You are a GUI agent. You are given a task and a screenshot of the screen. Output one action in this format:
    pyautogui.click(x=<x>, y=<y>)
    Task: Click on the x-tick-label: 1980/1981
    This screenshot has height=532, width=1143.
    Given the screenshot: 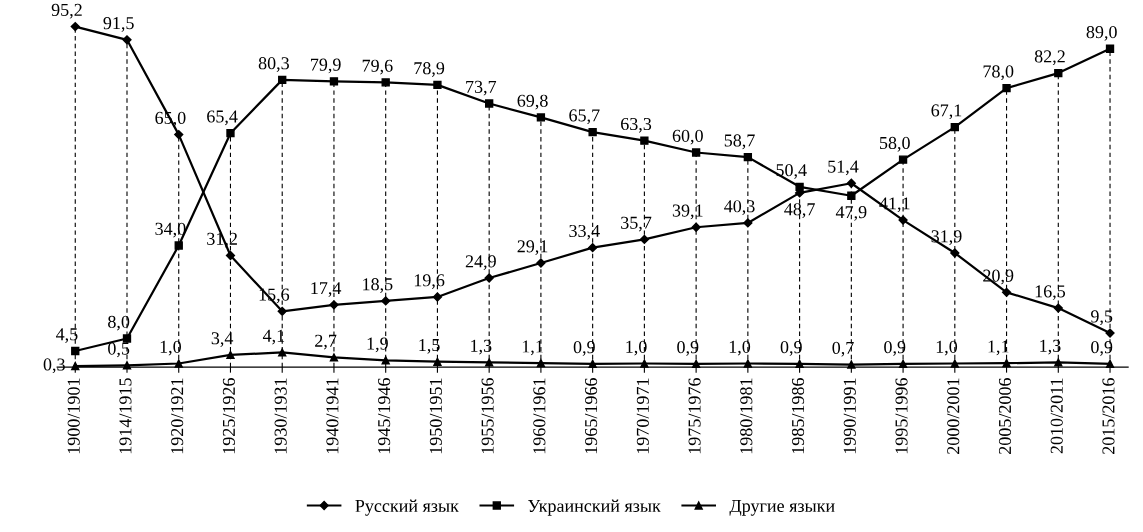 What is the action you would take?
    pyautogui.click(x=746, y=416)
    